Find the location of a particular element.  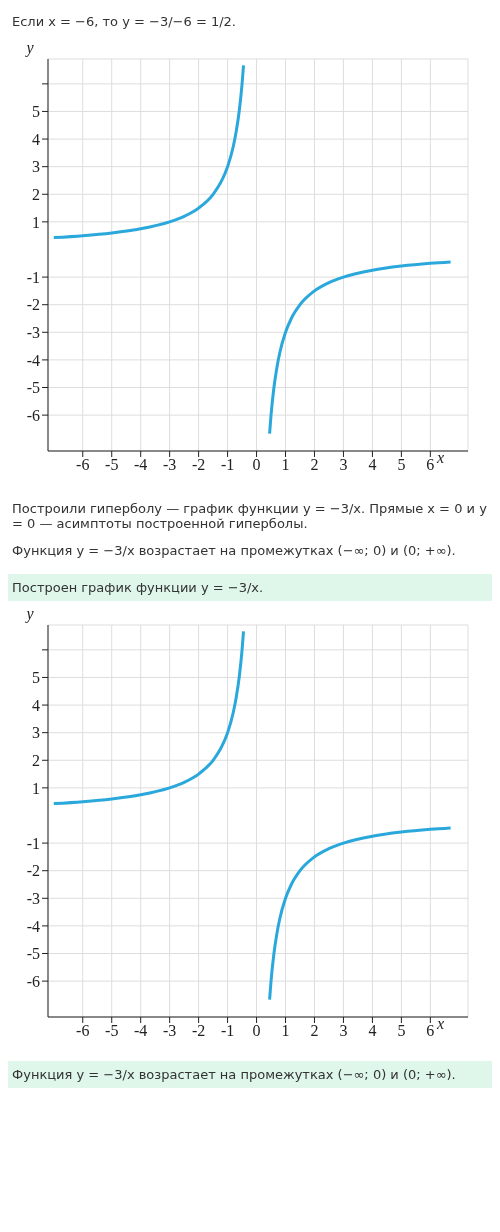

chart-title: Построен график функции y = −3/x. is located at coordinates (250, 587).